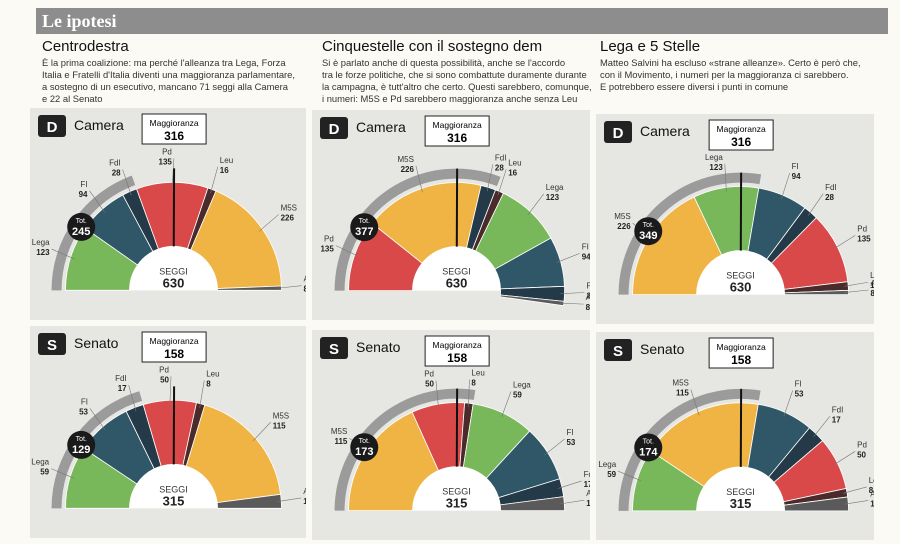 The image size is (900, 544). I want to click on value-pd: 50, so click(861, 454).